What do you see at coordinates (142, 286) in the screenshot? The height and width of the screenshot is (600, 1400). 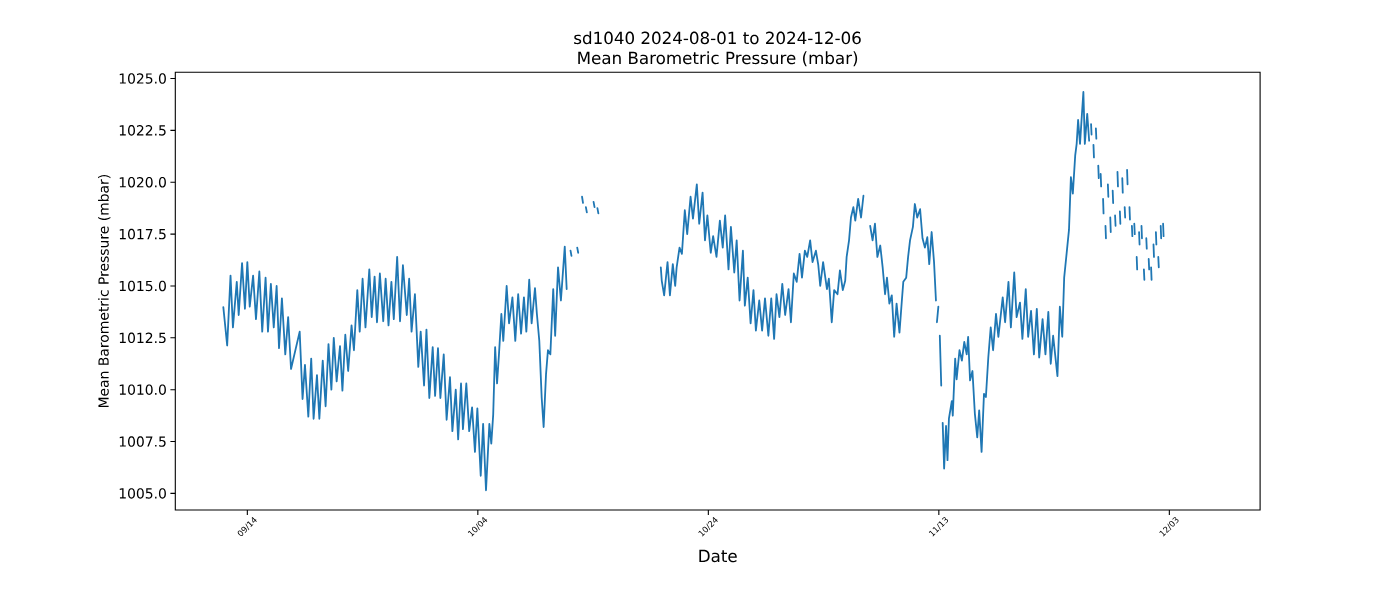 I see `y-tick-label: 1015.0` at bounding box center [142, 286].